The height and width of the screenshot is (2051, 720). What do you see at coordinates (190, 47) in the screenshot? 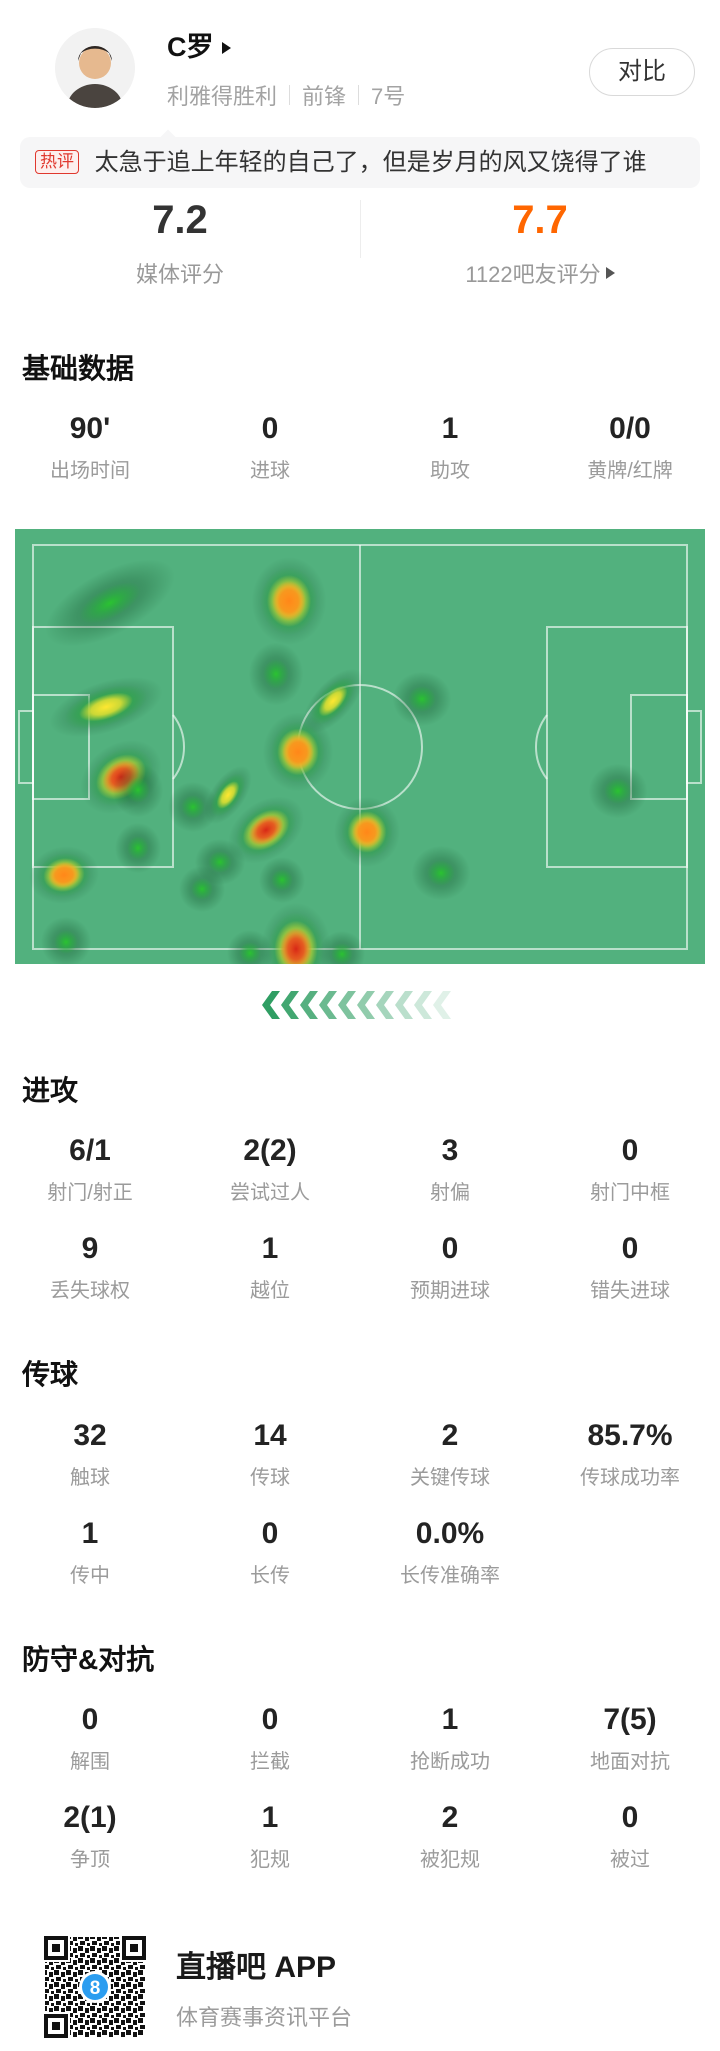
I see `player-name: C罗` at bounding box center [190, 47].